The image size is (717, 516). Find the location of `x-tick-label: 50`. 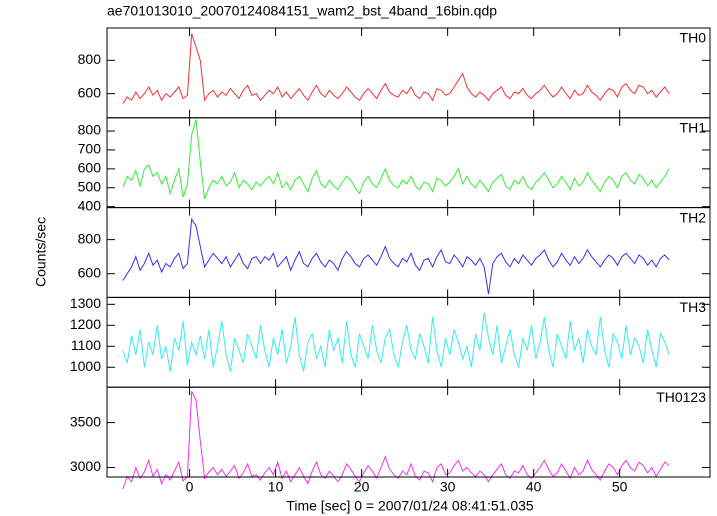

x-tick-label: 50 is located at coordinates (620, 487).